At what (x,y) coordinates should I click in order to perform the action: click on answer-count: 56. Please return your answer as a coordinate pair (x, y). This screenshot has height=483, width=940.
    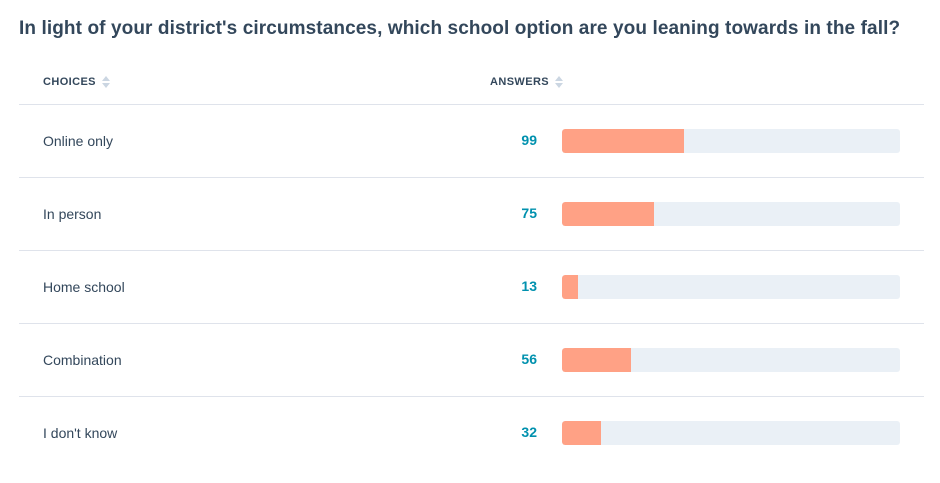
    Looking at the image, I should click on (529, 359).